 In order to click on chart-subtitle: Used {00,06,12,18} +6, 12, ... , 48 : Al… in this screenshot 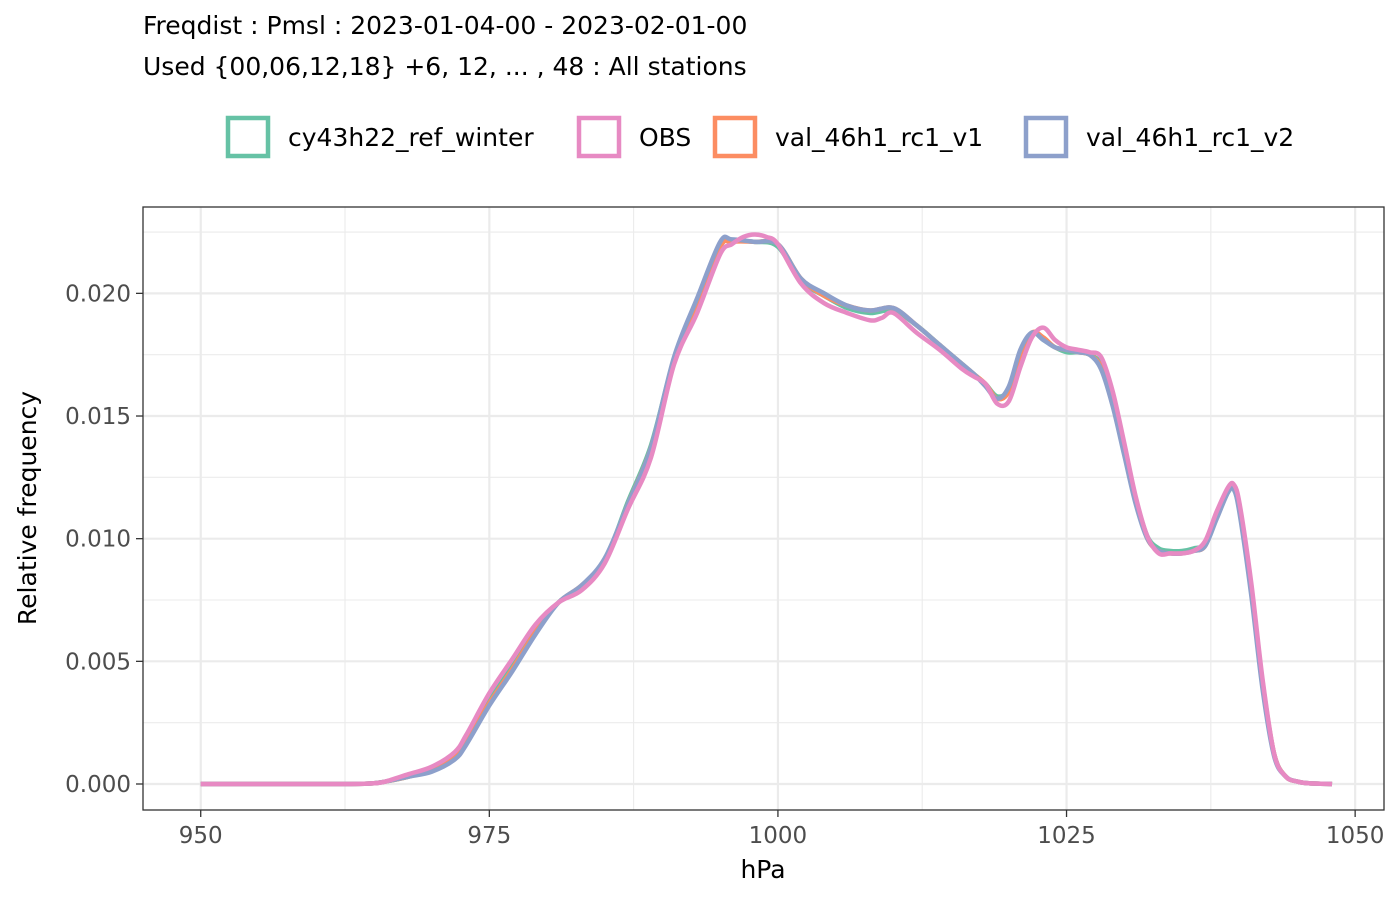, I will do `click(445, 66)`.